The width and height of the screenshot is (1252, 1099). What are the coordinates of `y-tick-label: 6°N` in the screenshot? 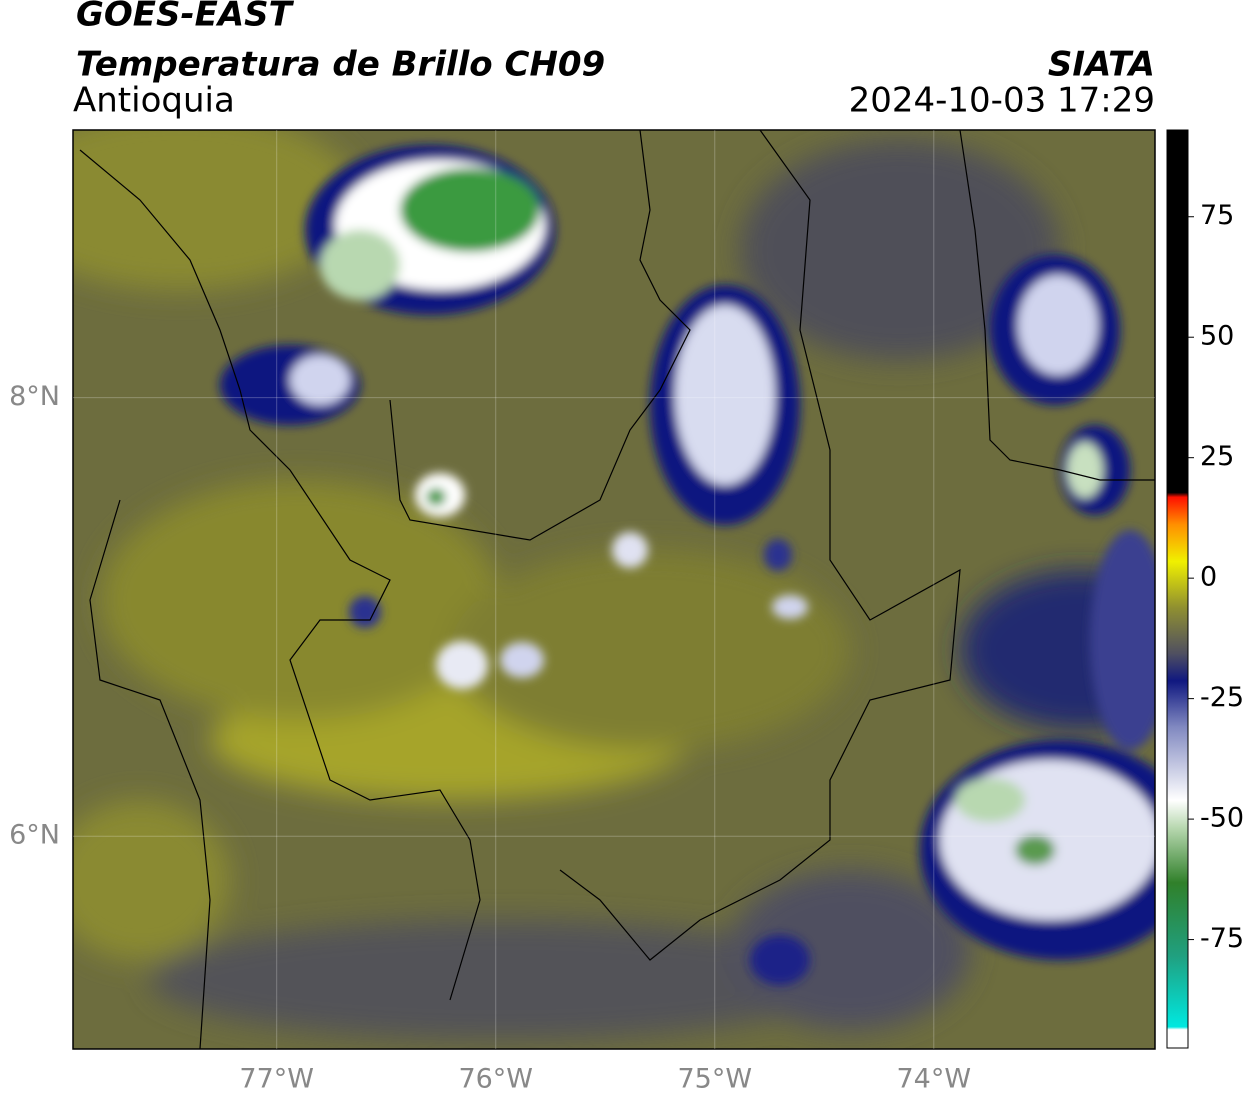 It's located at (34, 835).